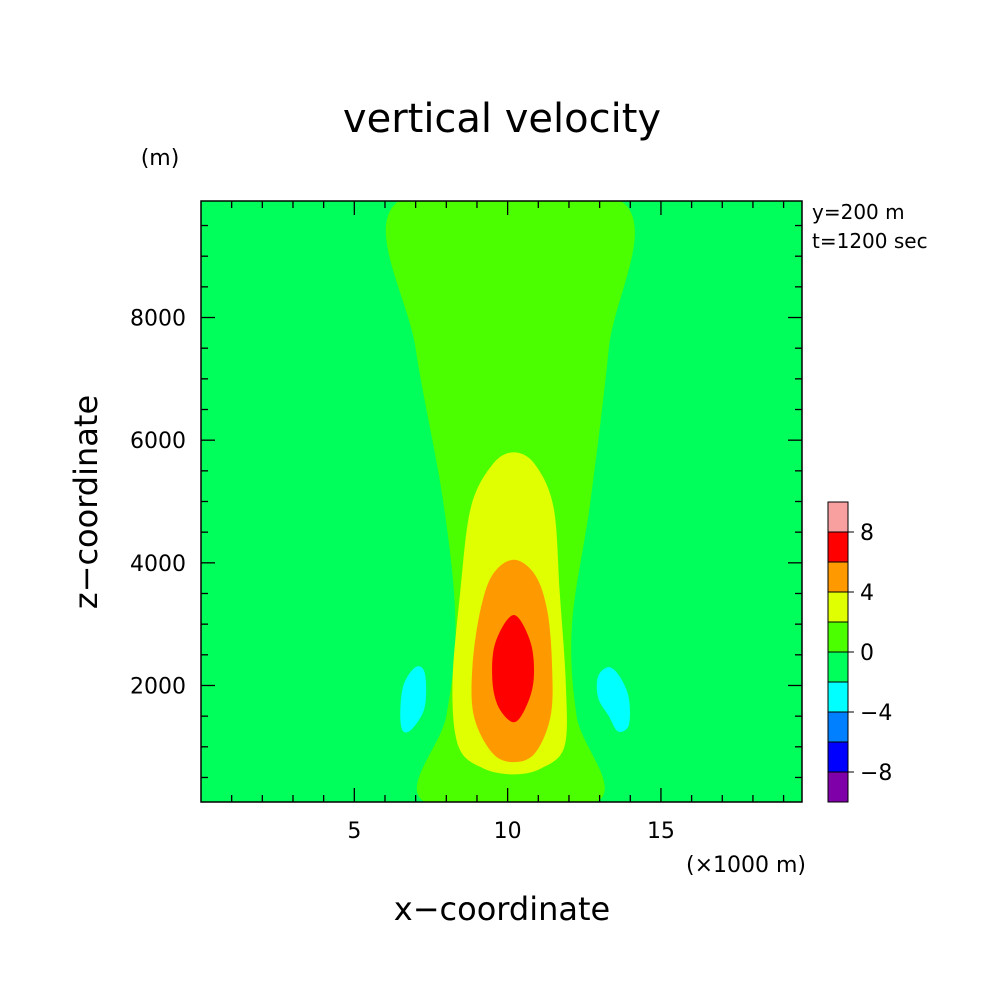  I want to click on info-line-2: t=1200 sec, so click(870, 241).